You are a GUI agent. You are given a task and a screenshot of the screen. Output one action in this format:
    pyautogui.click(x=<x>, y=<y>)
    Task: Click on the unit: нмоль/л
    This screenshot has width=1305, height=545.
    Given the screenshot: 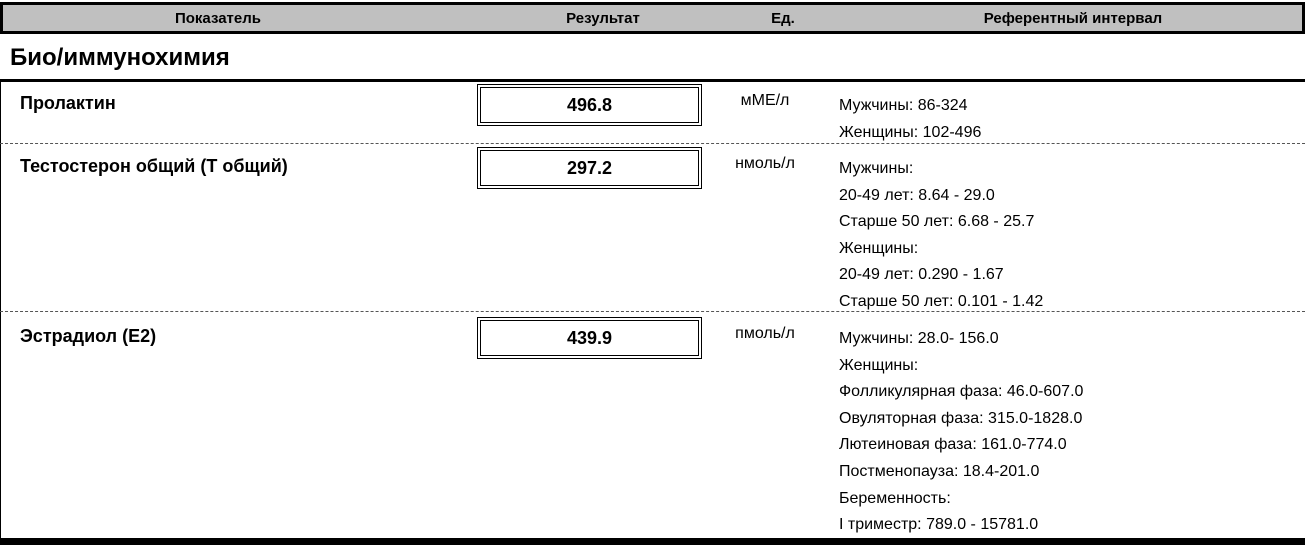 What is the action you would take?
    pyautogui.click(x=765, y=163)
    